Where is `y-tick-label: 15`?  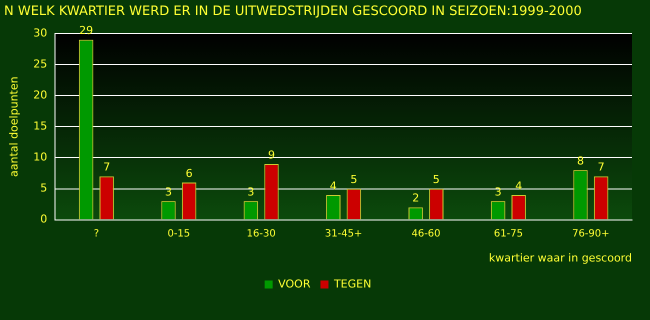
y-tick-label: 15 is located at coordinates (40, 126).